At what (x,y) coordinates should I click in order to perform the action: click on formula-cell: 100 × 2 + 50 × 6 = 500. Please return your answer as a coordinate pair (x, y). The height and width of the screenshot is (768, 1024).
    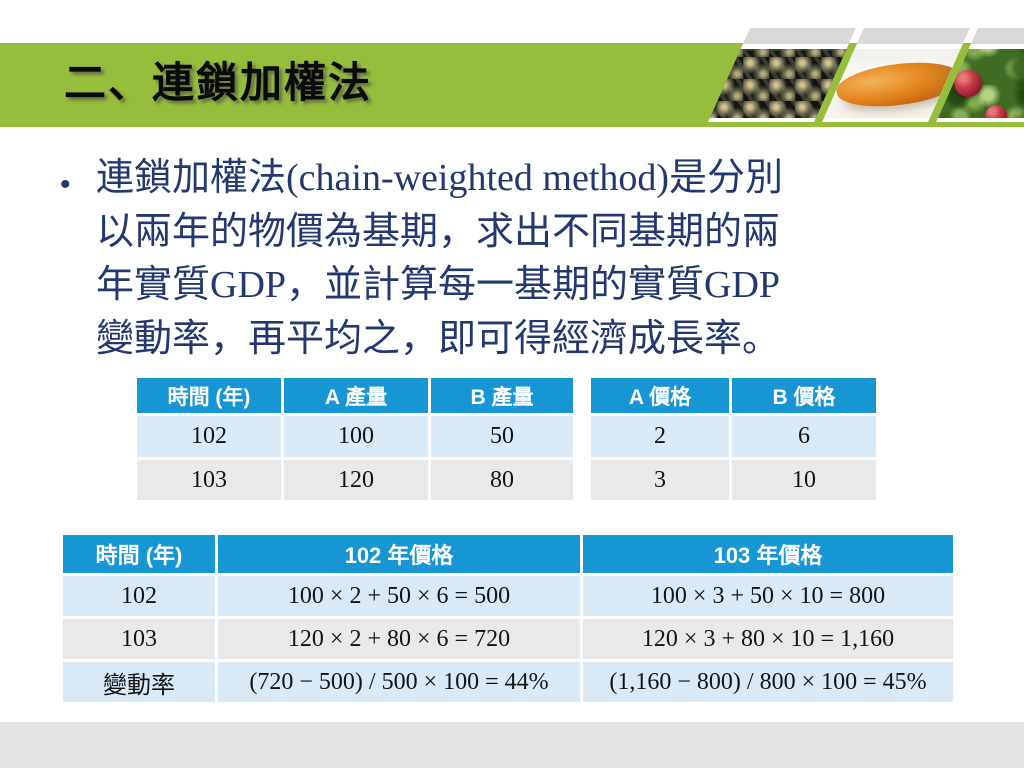
    Looking at the image, I should click on (399, 596).